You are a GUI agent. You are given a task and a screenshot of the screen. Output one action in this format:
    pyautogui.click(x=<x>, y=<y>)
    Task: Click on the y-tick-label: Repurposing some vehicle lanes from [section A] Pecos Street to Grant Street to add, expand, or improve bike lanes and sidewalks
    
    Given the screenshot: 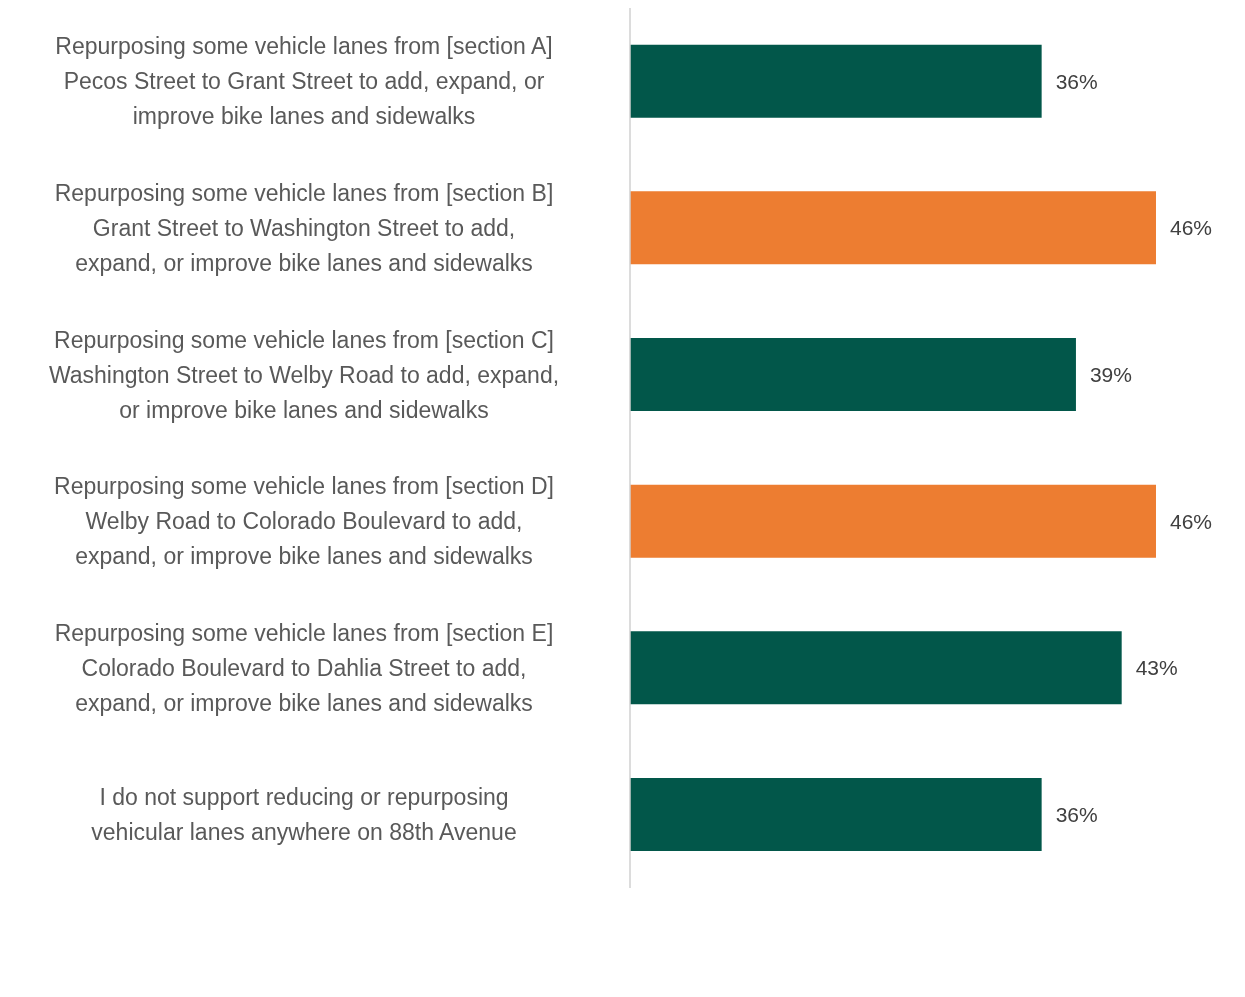 What is the action you would take?
    pyautogui.click(x=304, y=81)
    